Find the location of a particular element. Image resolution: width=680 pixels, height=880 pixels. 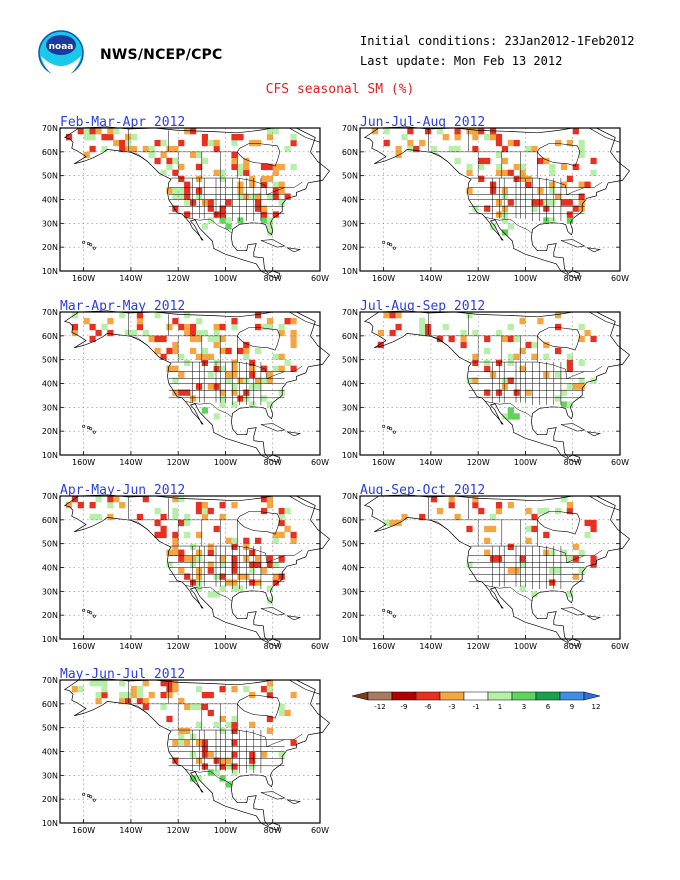

svg-text: noaa is located at coordinates (61, 47).